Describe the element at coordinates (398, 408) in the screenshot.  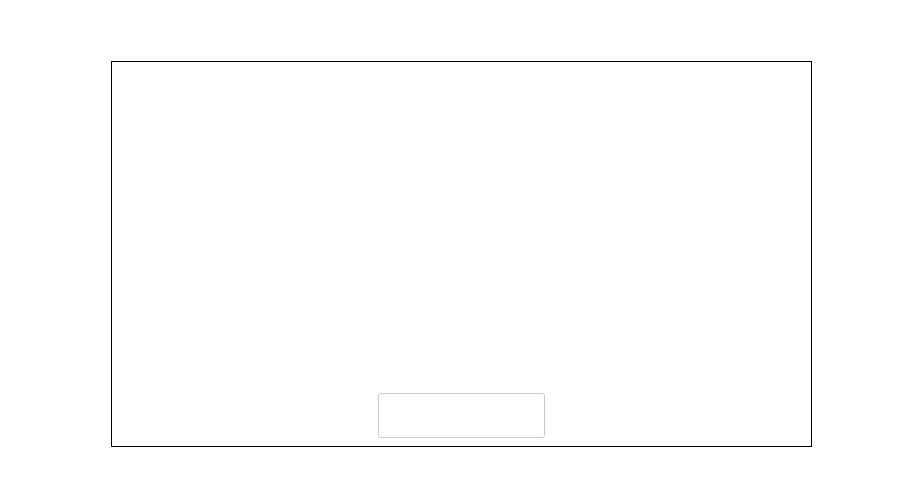
I see `legend-swatch-distinct-ips` at that location.